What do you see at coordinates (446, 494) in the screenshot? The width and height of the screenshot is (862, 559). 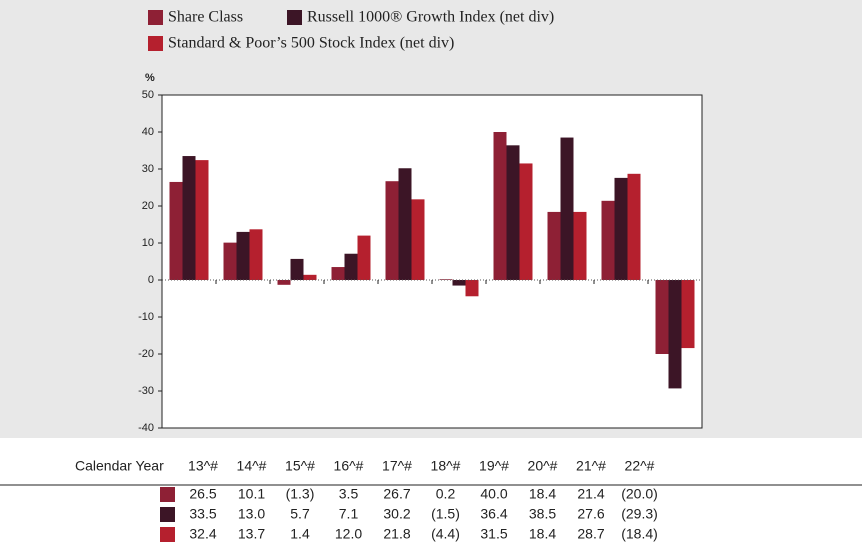 I see `table-cell: 0.2` at bounding box center [446, 494].